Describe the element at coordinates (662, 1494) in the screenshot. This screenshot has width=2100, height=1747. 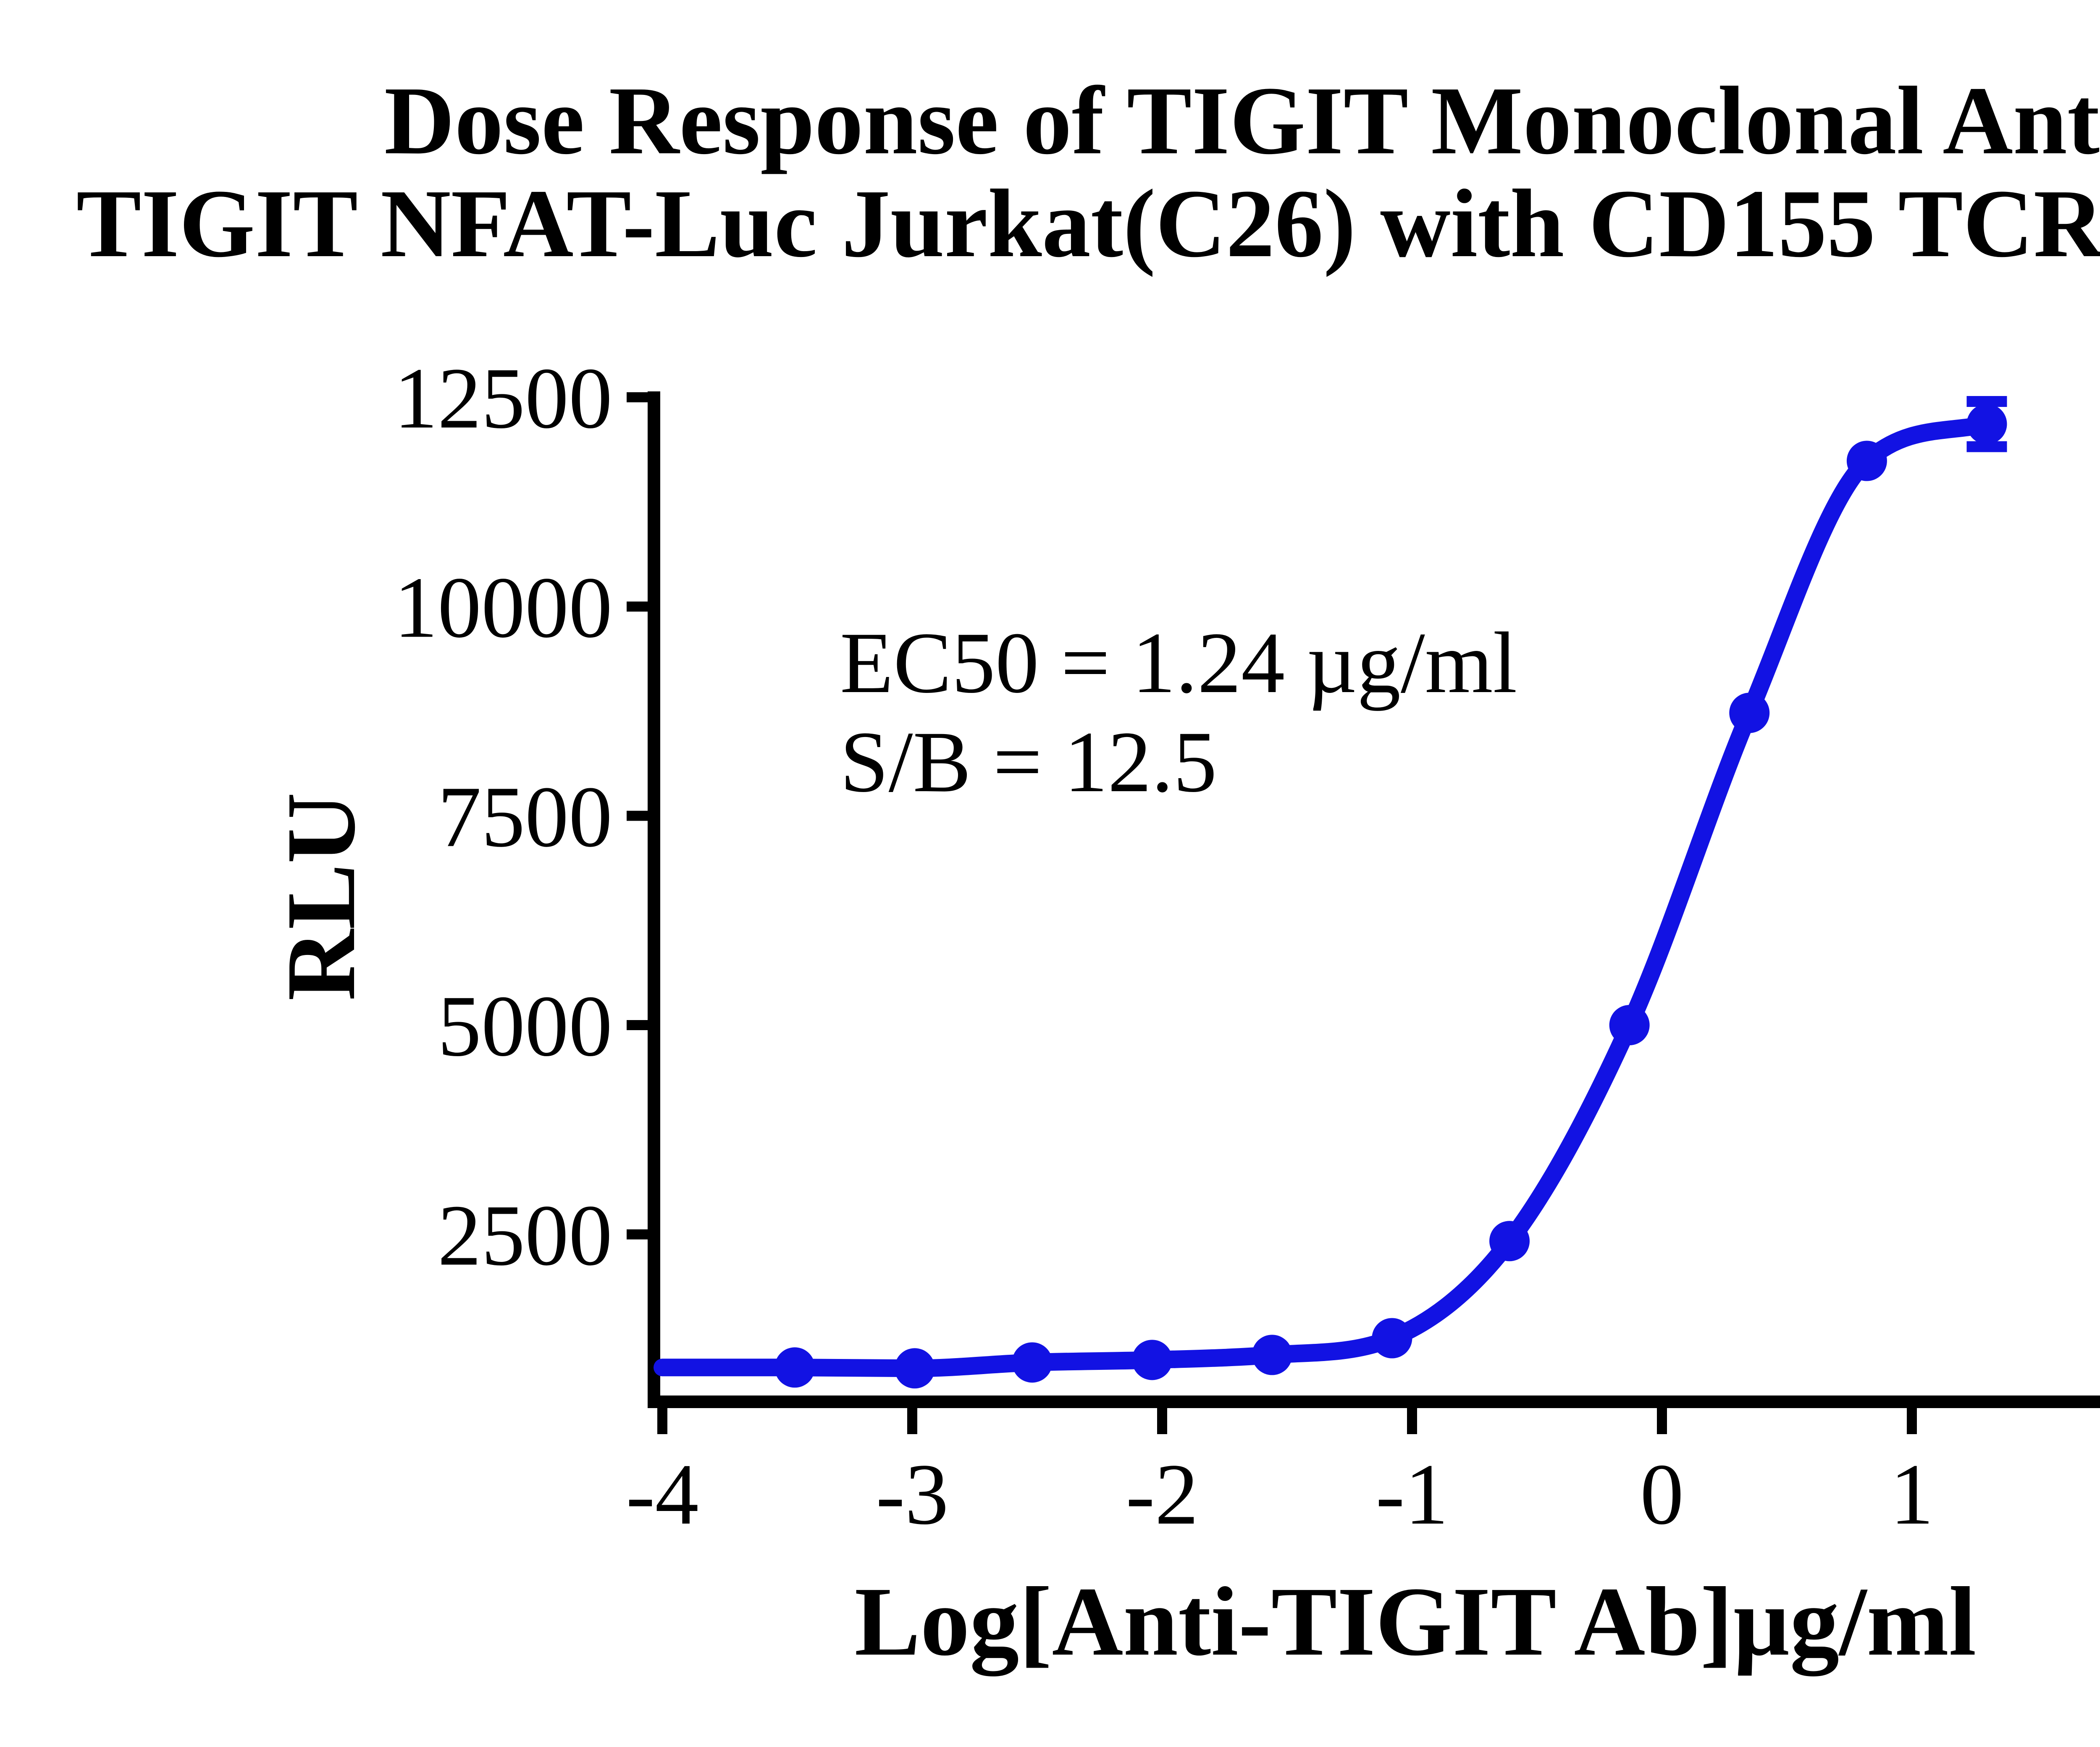
I see `x-tick-label--4: -4` at that location.